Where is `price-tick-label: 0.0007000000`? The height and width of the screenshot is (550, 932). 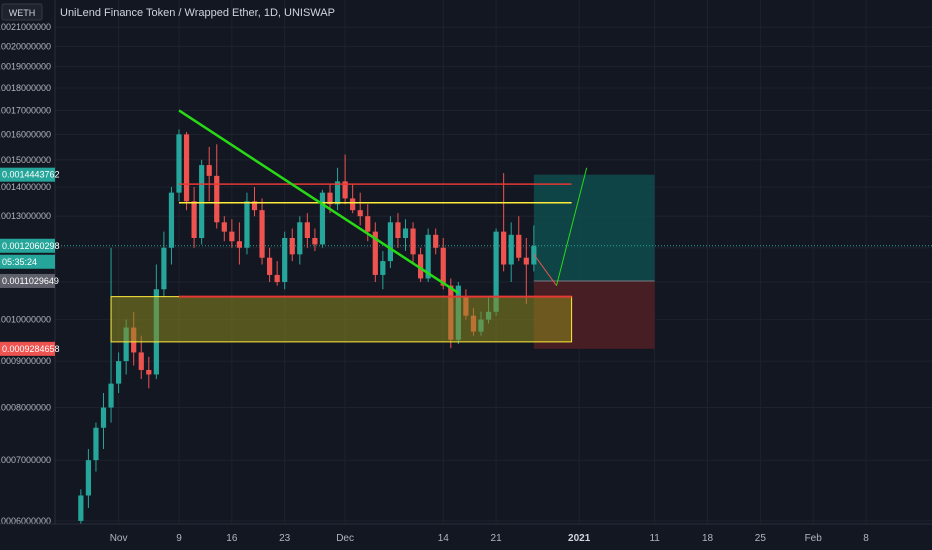
price-tick-label: 0.0007000000 is located at coordinates (25, 460).